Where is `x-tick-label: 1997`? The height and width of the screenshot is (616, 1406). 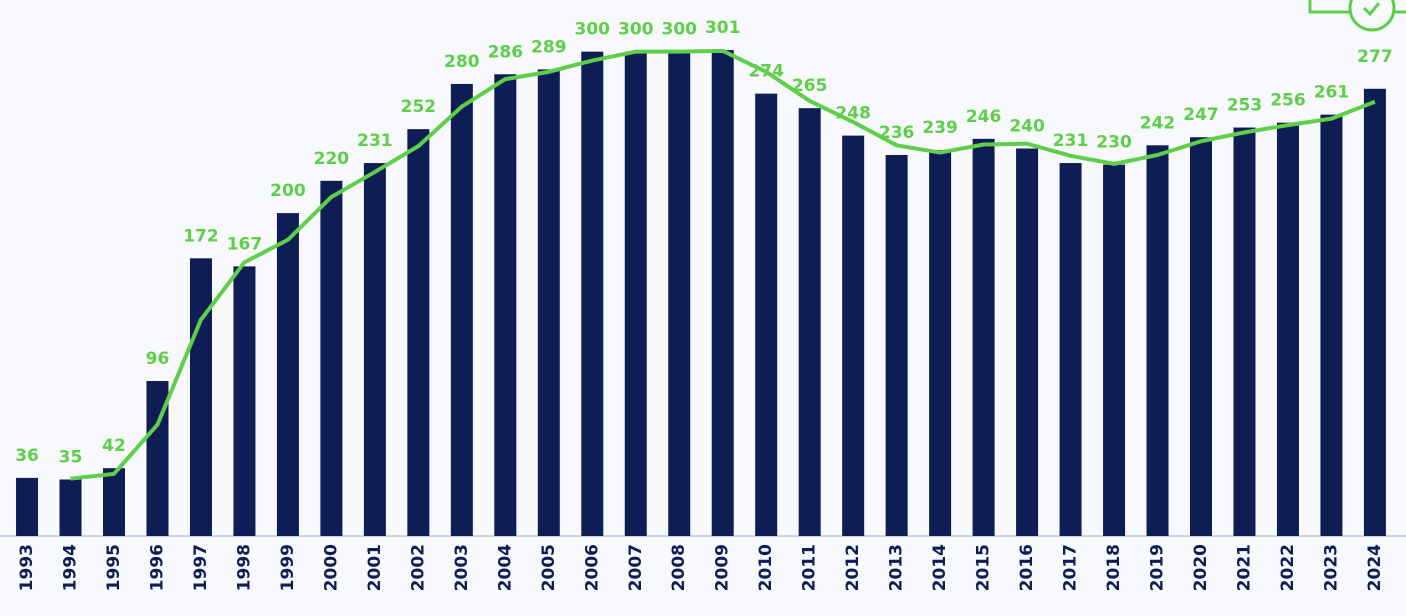 x-tick-label: 1997 is located at coordinates (201, 567).